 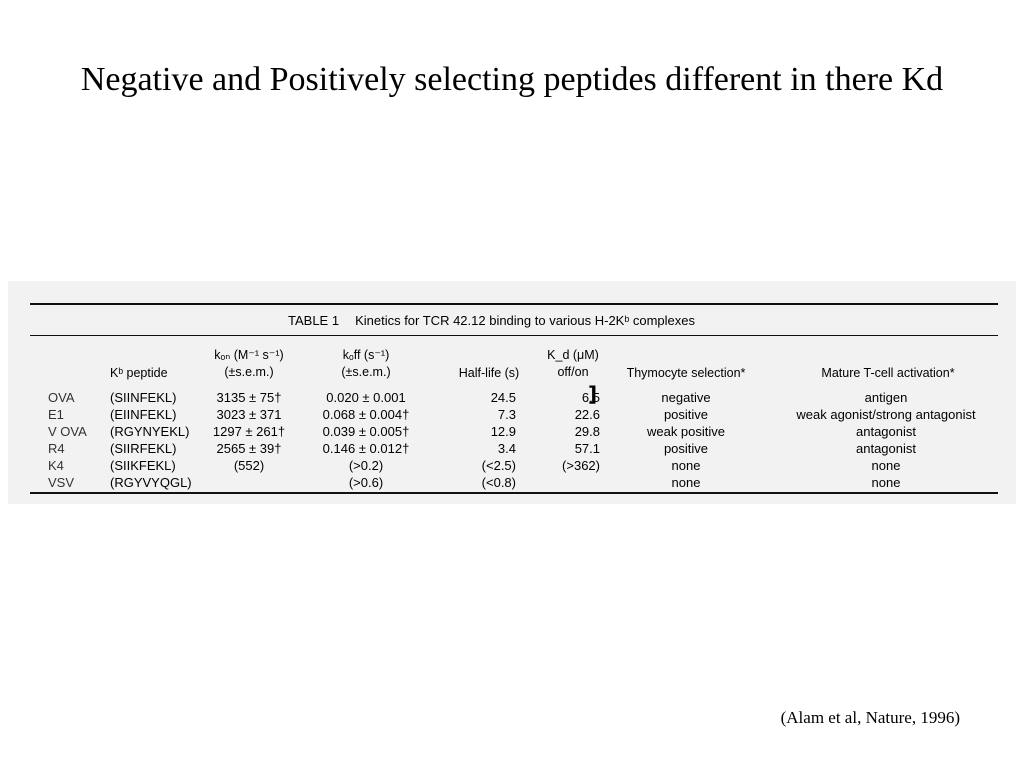 I want to click on row-mature: weak agonist/strong antagonist, so click(x=886, y=414).